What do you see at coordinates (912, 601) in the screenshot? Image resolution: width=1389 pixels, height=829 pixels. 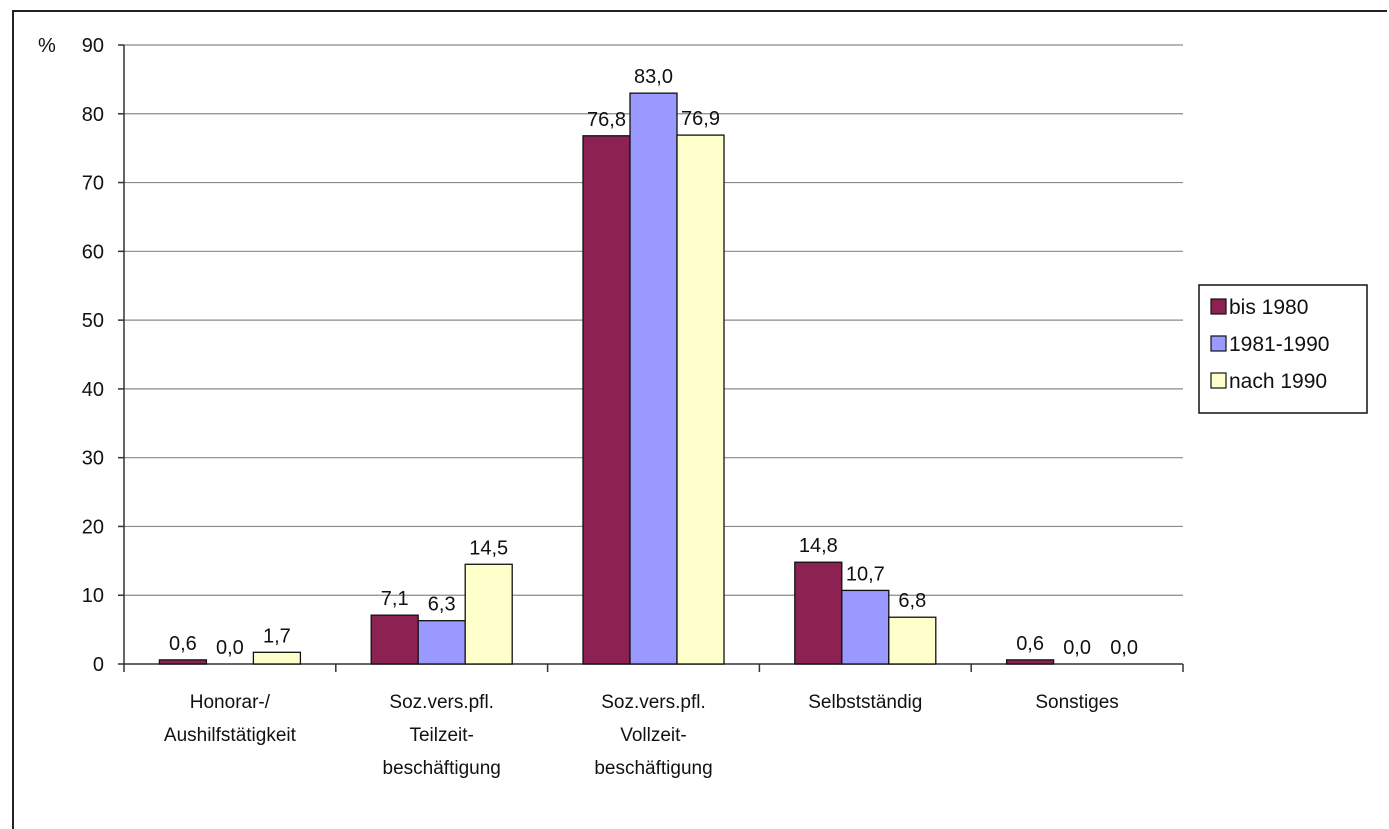 I see `data-label: 6,8` at bounding box center [912, 601].